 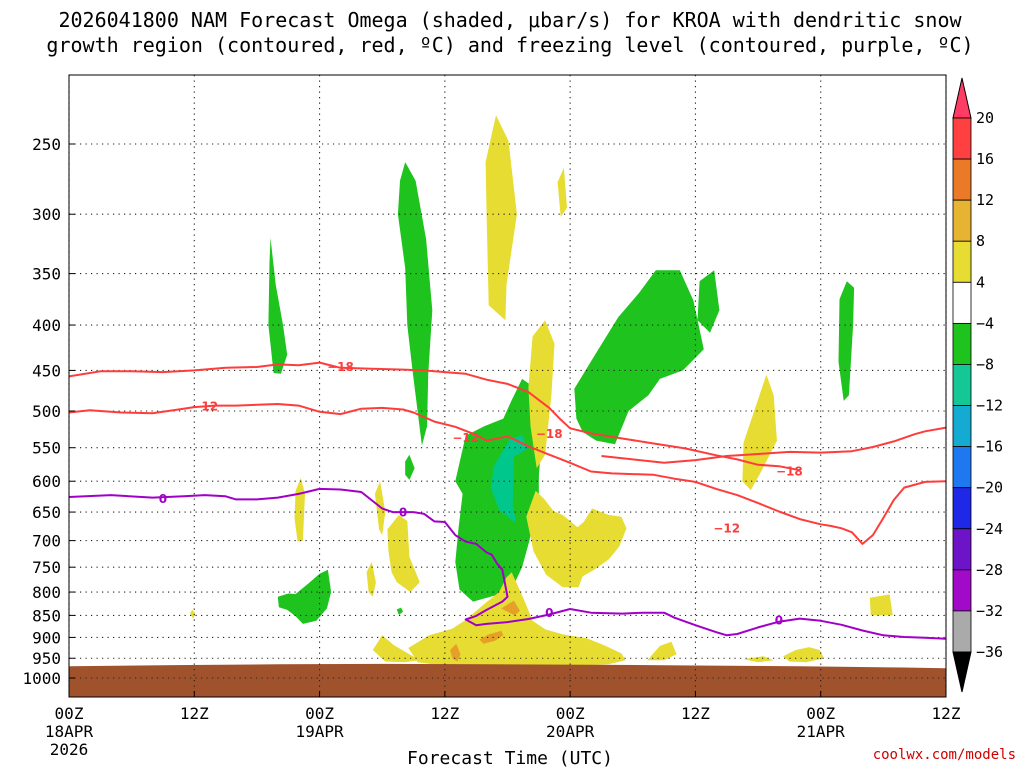 I want to click on colorbar-label-11: −28, so click(x=989, y=570).